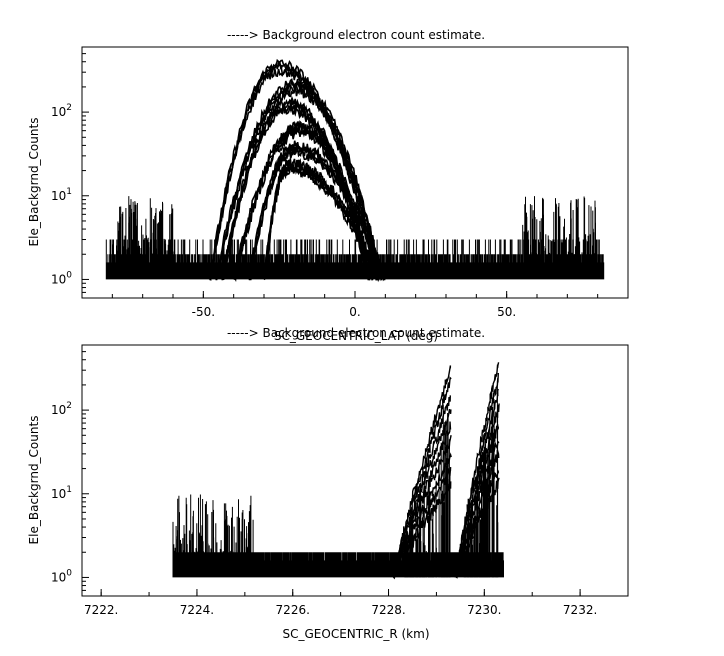  Describe the element at coordinates (354, 312) in the screenshot. I see `x-tick-label: 0.` at that location.